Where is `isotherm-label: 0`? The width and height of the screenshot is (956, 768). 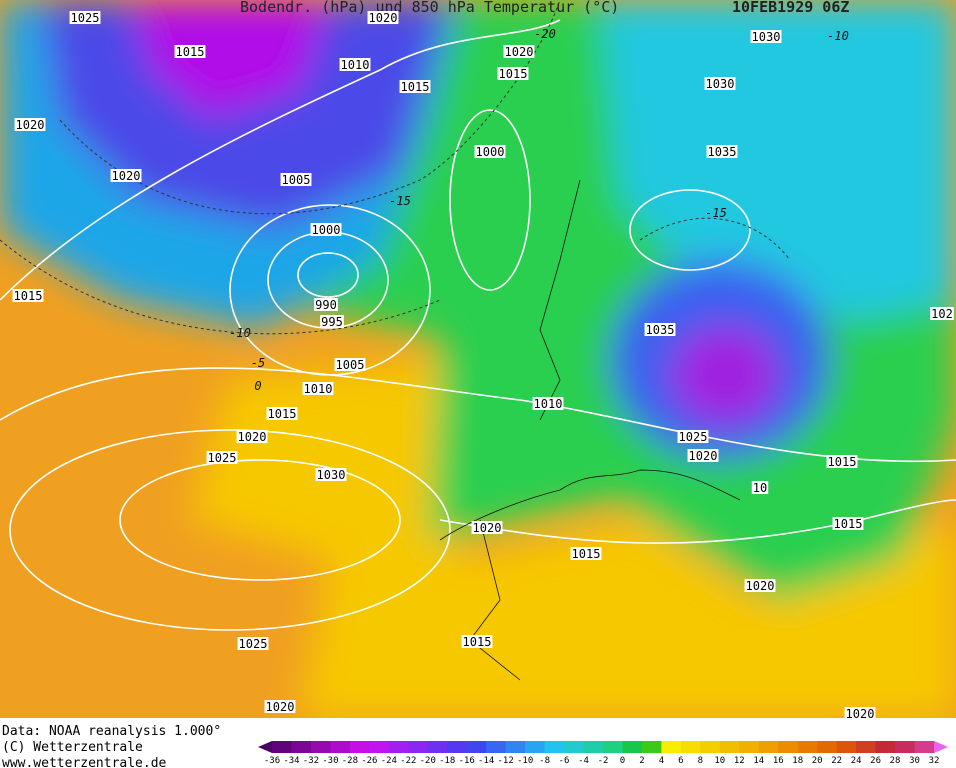 isotherm-label: 0 is located at coordinates (257, 386).